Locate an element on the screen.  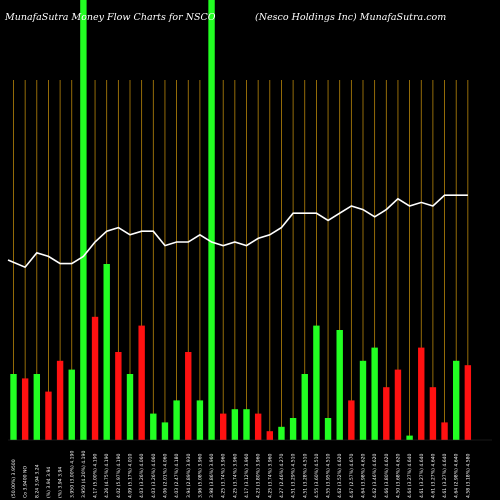
x-tick-label: 4.64 (3.98%) 4.620 is located at coordinates (364, 475).